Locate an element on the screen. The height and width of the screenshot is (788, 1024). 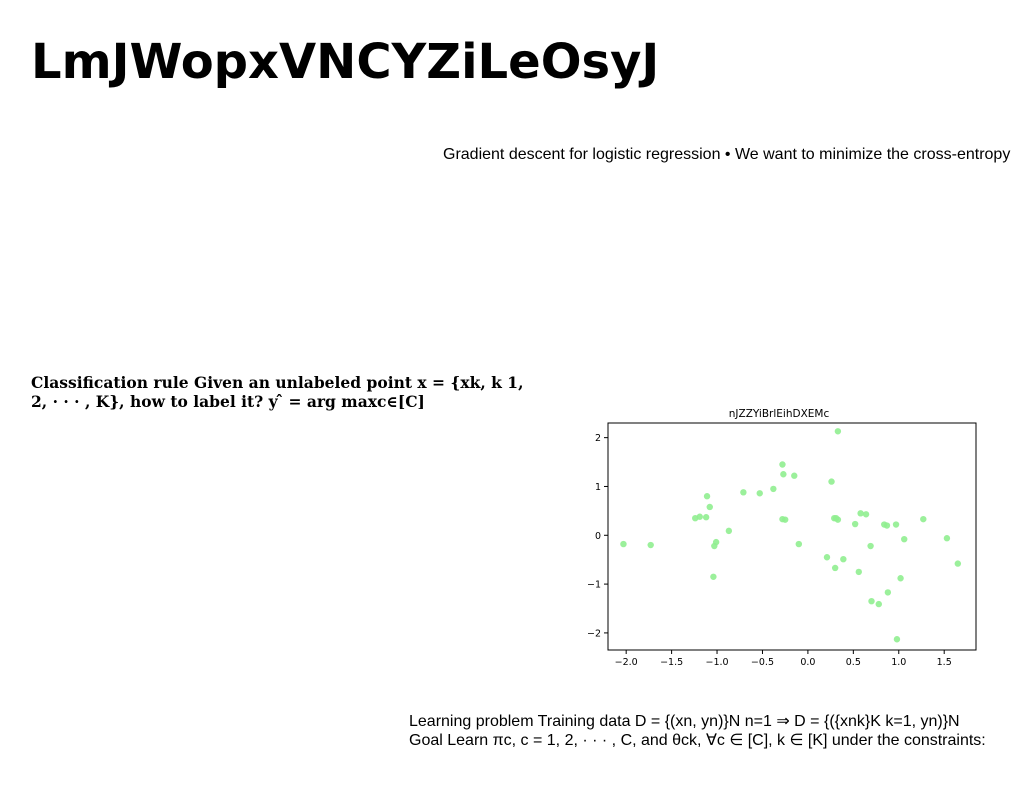
y-tick-label: 0 is located at coordinates (598, 536).